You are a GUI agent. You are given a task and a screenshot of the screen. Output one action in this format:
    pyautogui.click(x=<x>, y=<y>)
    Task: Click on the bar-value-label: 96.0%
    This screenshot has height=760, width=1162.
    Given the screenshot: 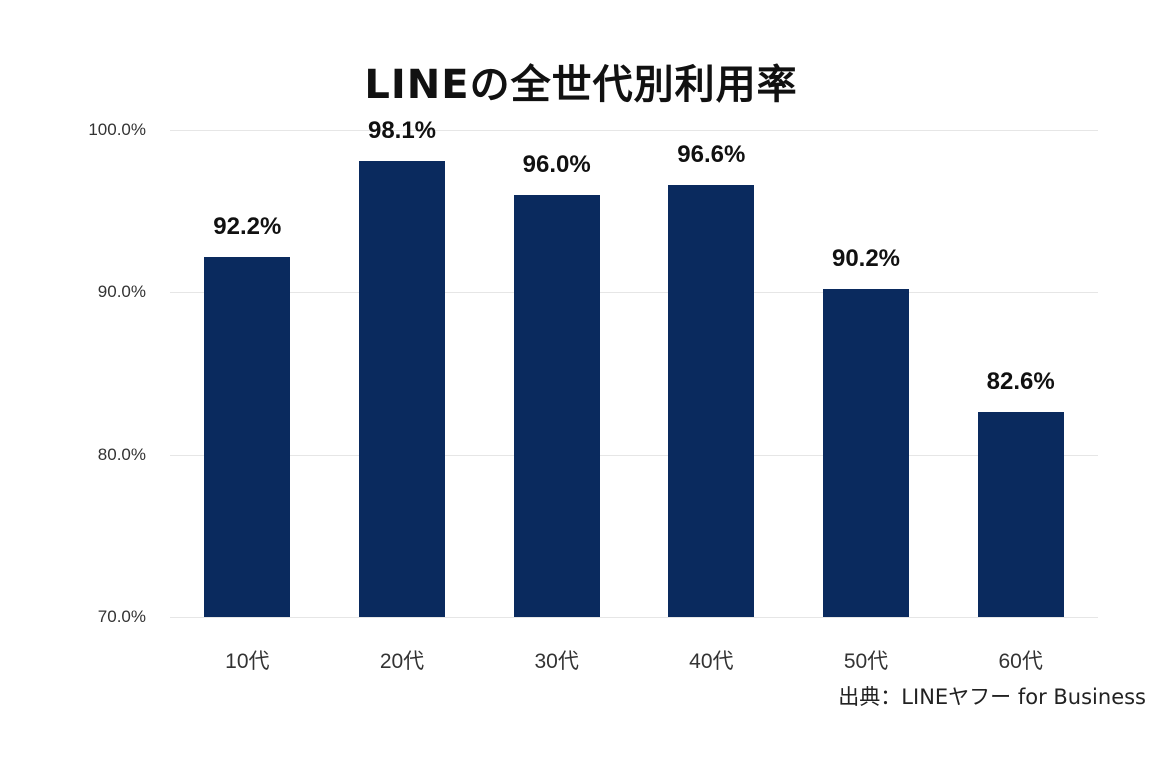 What is the action you would take?
    pyautogui.click(x=556, y=164)
    